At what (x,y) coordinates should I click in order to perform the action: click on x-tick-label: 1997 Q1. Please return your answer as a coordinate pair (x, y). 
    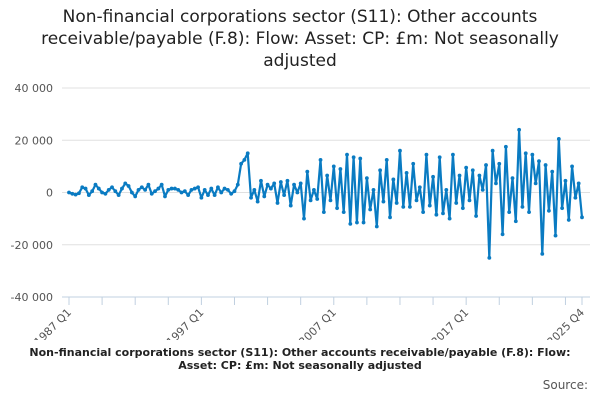
    Looking at the image, I should click on (185, 323).